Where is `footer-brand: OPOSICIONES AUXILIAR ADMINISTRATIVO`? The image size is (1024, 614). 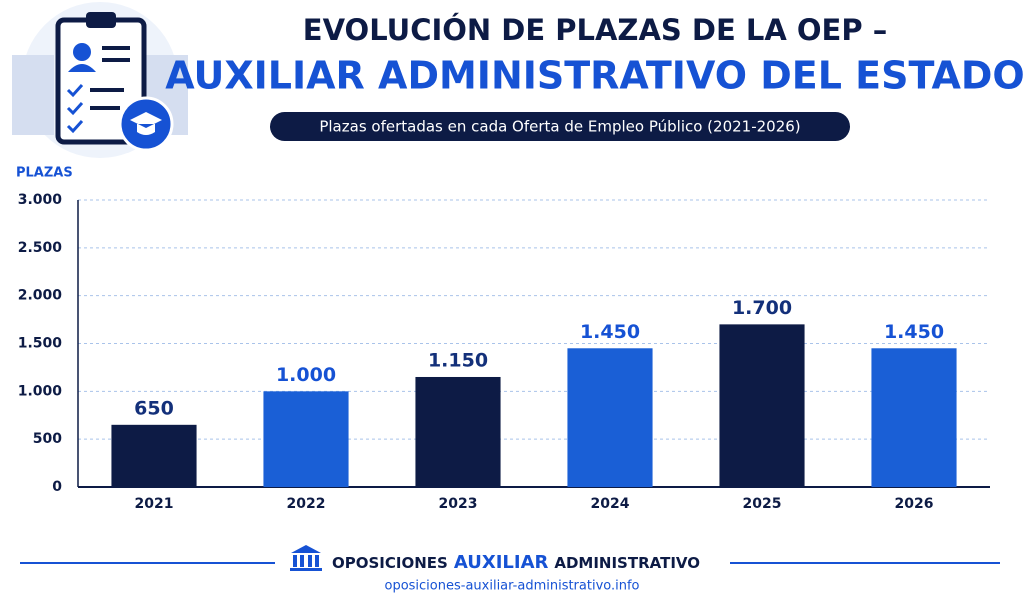
footer-brand: OPOSICIONES AUXILIAR ADMINISTRATIVO is located at coordinates (516, 562).